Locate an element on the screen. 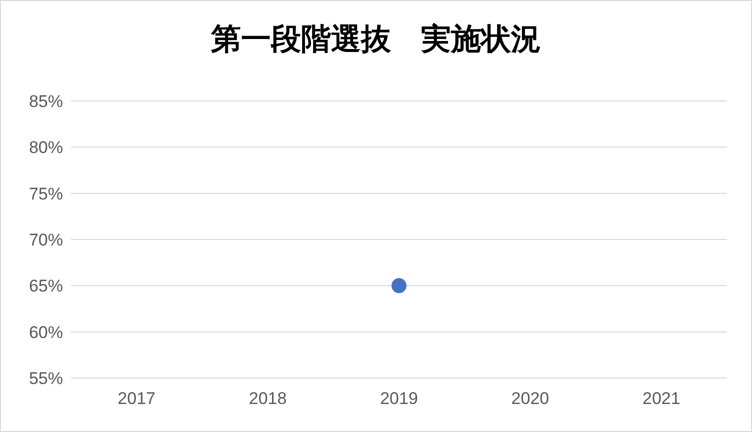 The image size is (752, 432). y-tick-label: 65% is located at coordinates (45, 286).